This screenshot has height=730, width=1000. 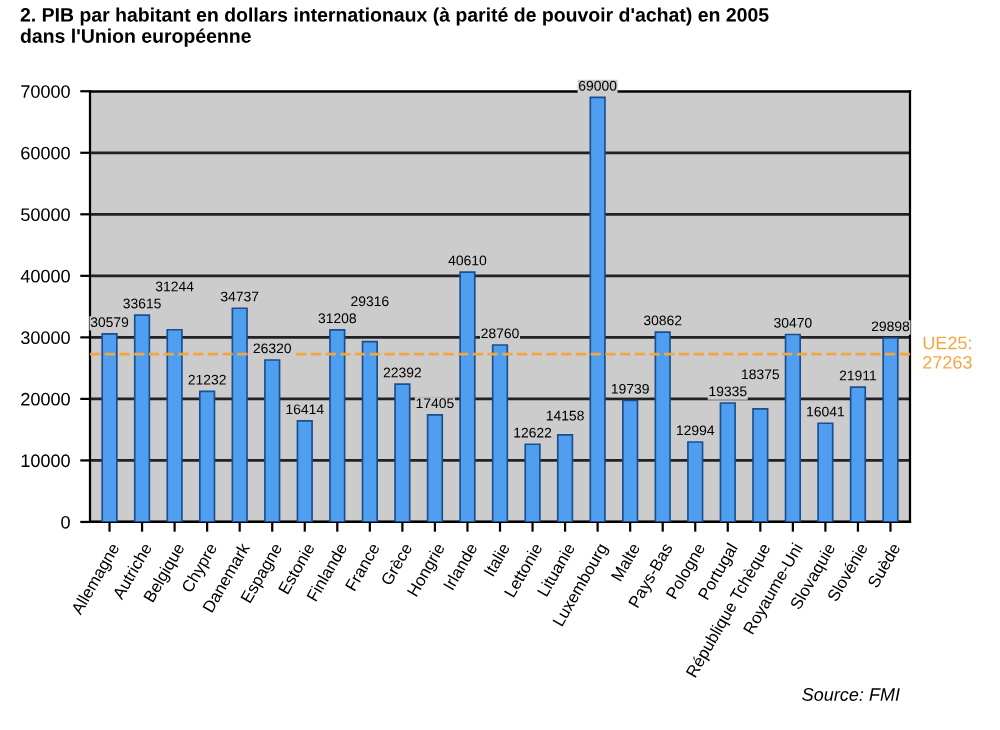 What do you see at coordinates (851, 694) in the screenshot?
I see `source-note: Source: FMI` at bounding box center [851, 694].